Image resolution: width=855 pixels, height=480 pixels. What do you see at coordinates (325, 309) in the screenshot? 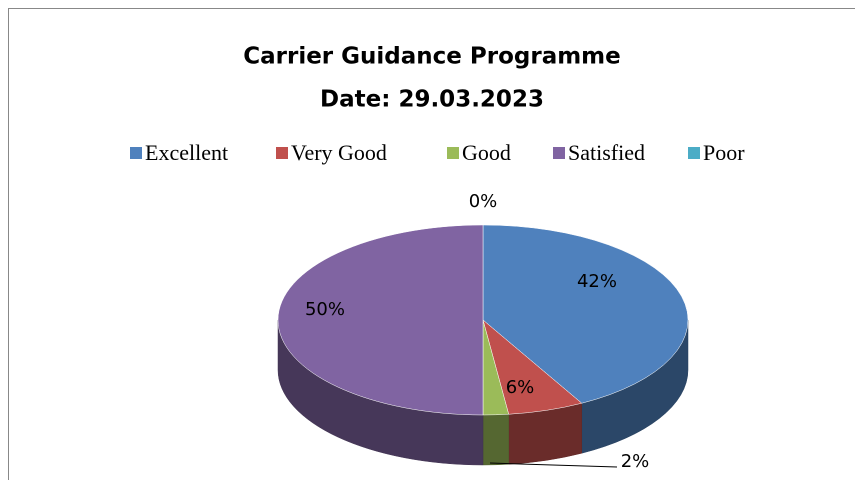
I see `data-label: 50%` at bounding box center [325, 309].